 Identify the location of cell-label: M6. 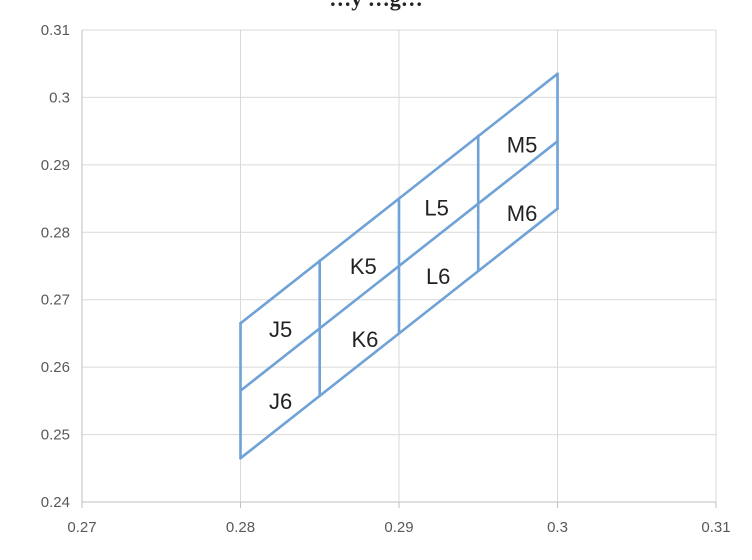
(522, 213).